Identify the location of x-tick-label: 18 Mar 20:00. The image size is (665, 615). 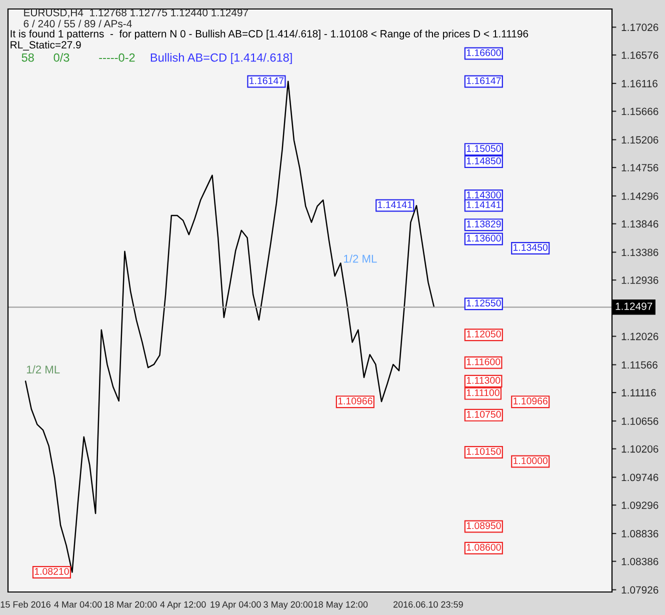
(130, 604).